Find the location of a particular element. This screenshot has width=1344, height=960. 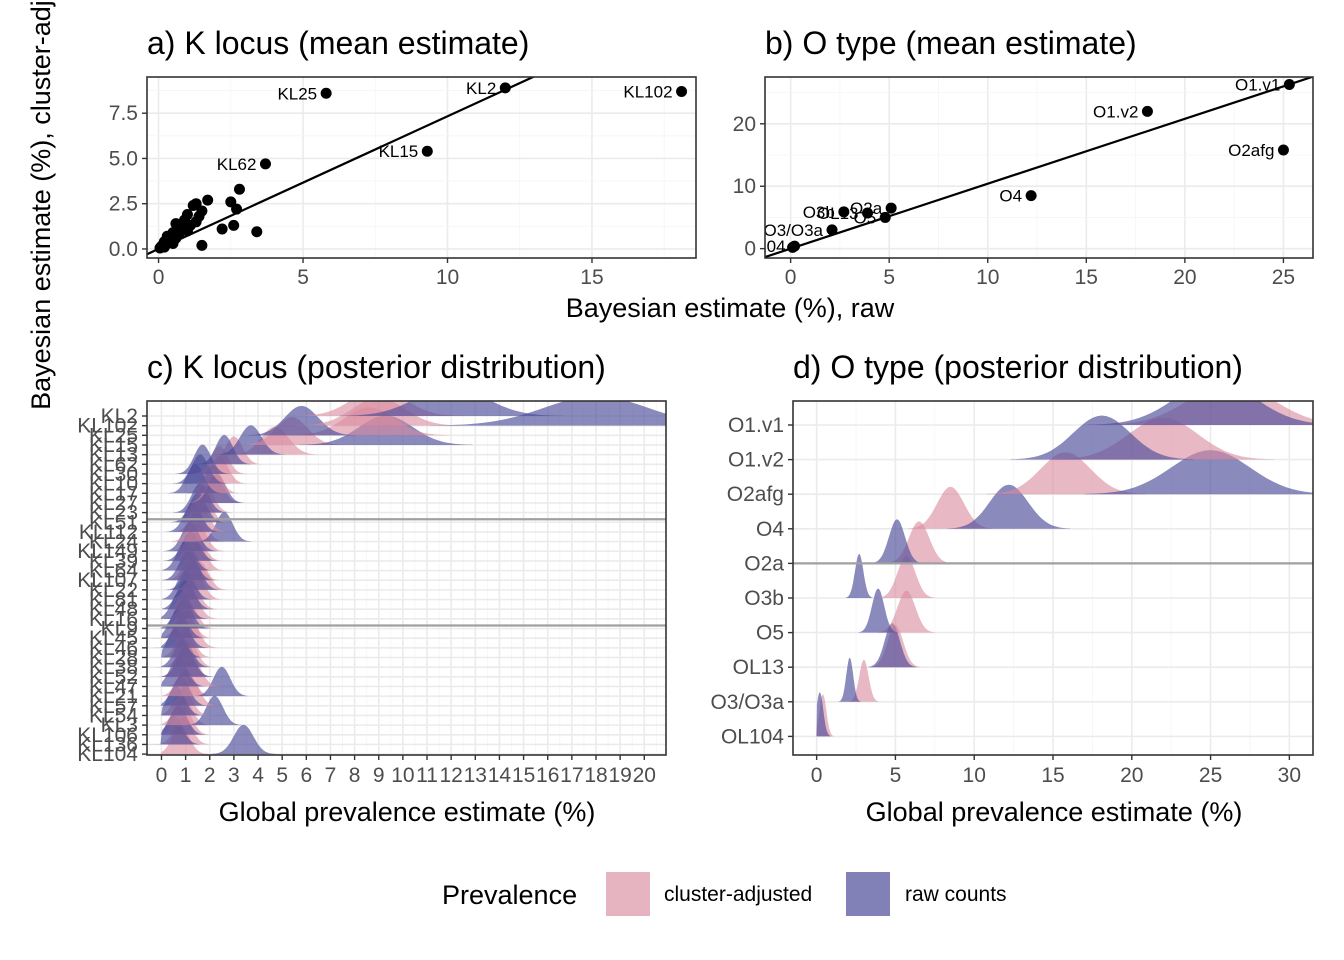

panel-b-point-label: O1.v1 is located at coordinates (1257, 84).